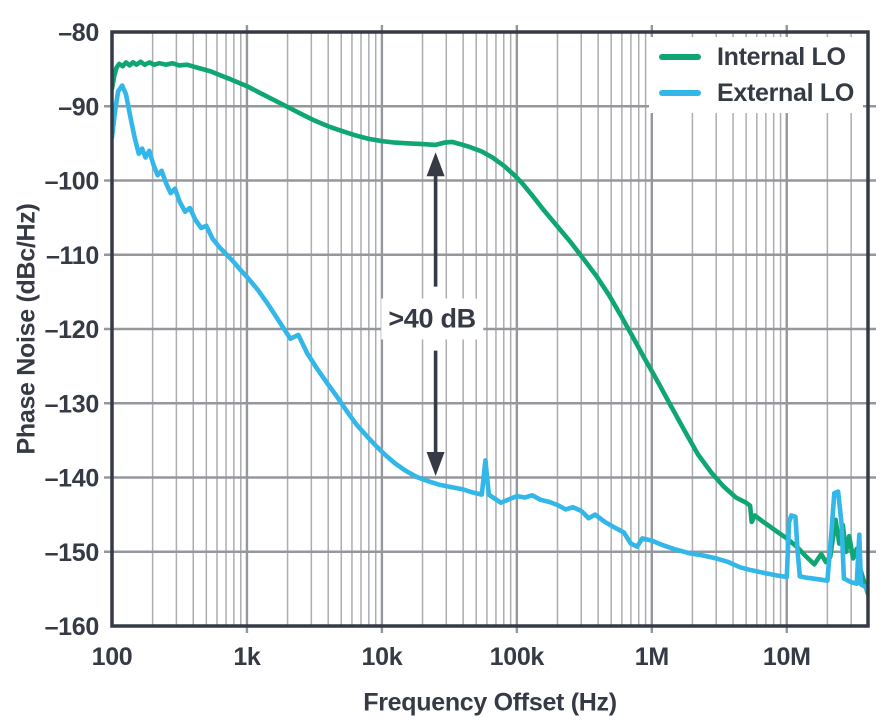 Image resolution: width=895 pixels, height=726 pixels. I want to click on y-tick-label: –130, so click(72, 404).